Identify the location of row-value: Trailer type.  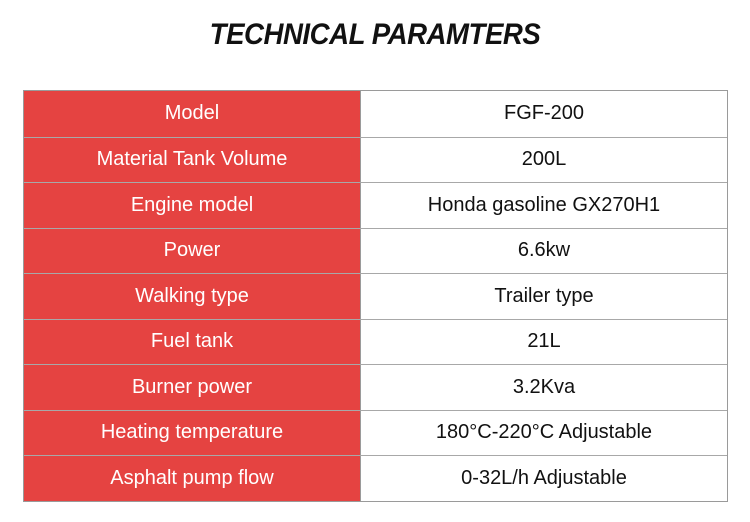
(544, 296).